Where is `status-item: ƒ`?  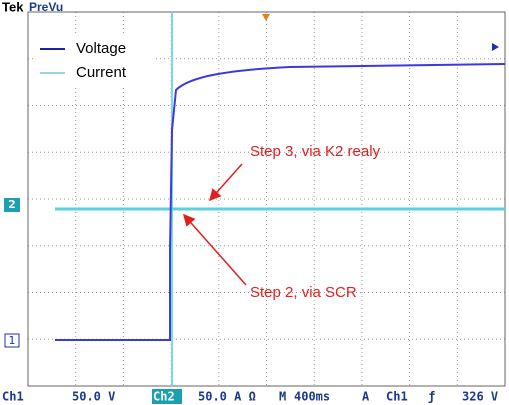
status-item: ƒ is located at coordinates (431, 397).